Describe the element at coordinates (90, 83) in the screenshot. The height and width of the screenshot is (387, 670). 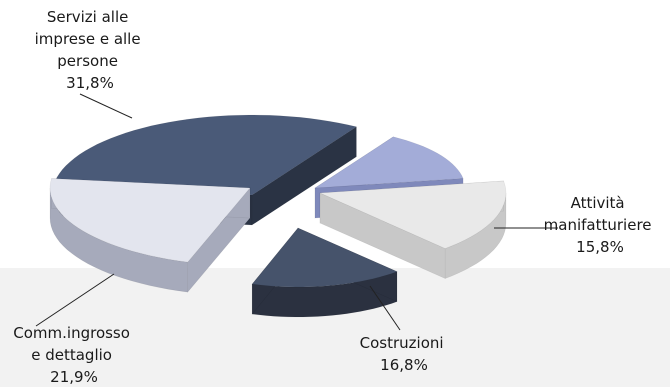
I see `label-servizi-value: 31,8%` at that location.